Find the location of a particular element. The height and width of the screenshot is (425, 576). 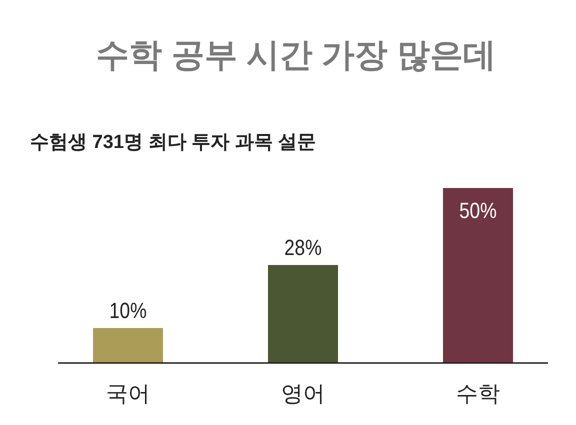

data-label: 10% is located at coordinates (128, 312).